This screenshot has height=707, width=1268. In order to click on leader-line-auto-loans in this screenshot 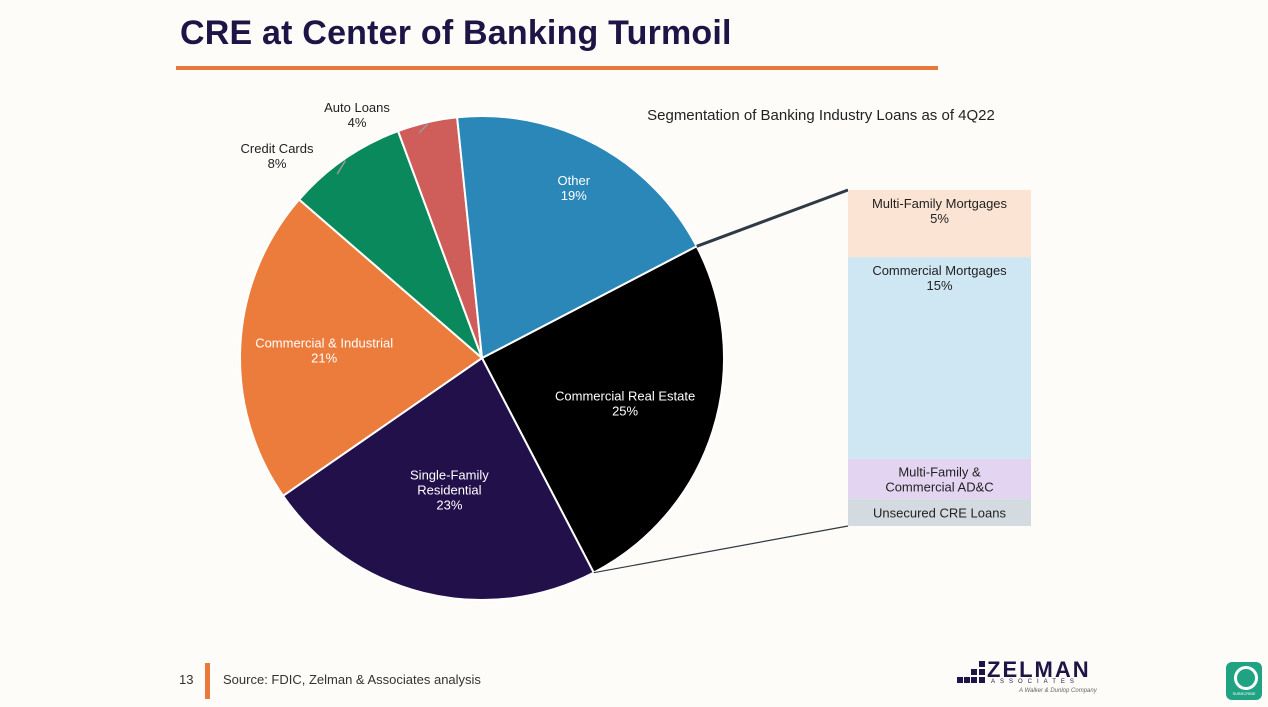, I will do `click(423, 128)`.